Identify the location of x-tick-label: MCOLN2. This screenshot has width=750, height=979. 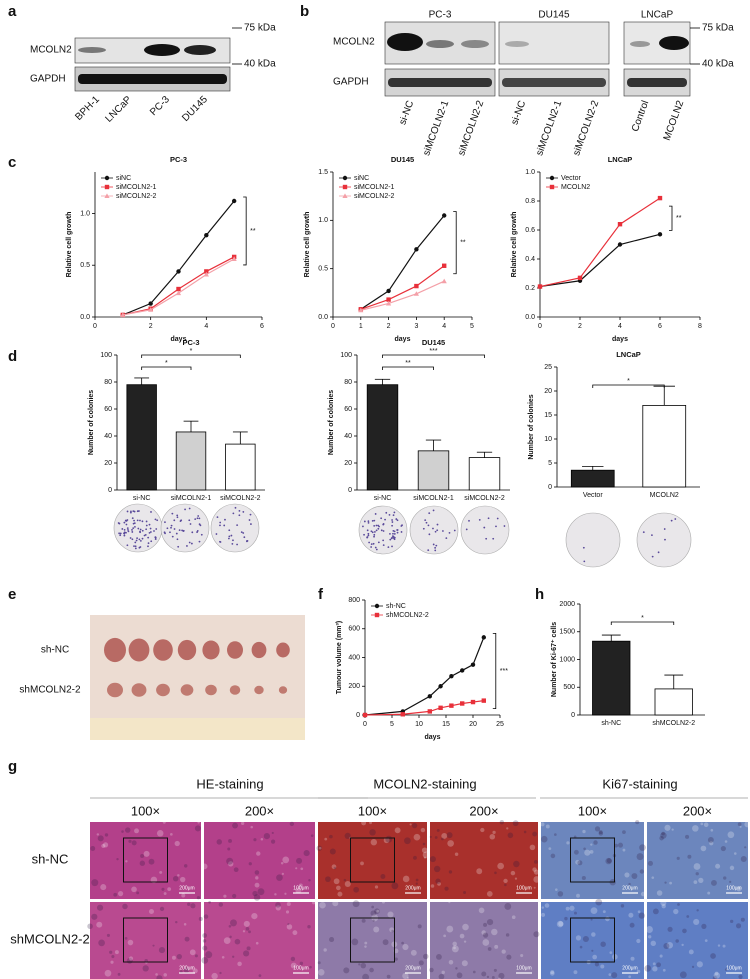
(664, 495).